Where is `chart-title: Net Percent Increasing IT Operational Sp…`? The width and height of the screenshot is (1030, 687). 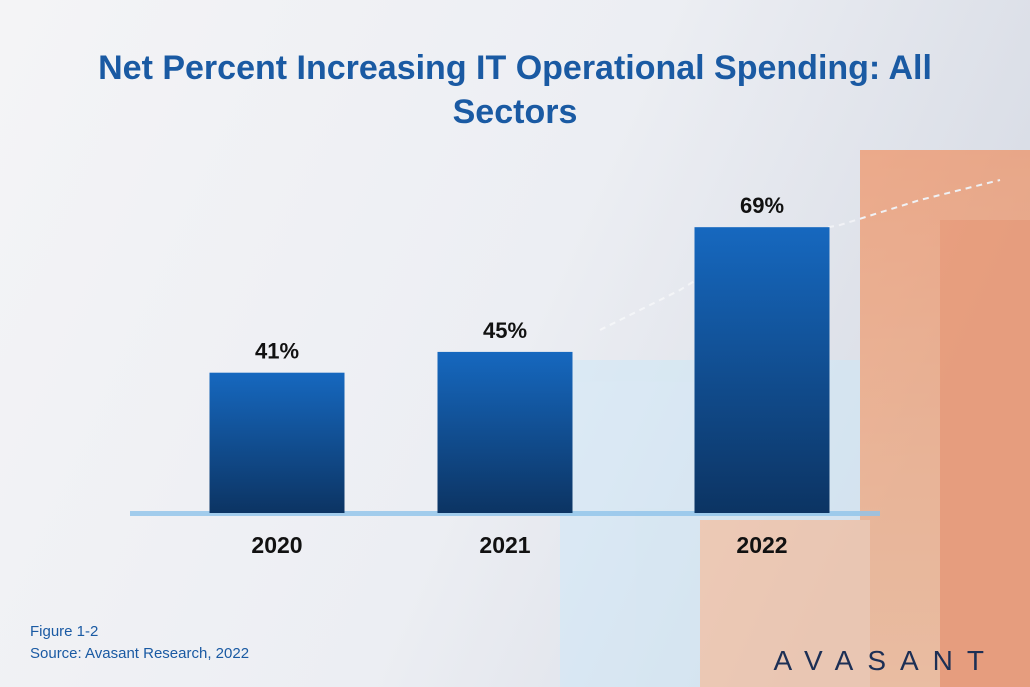 chart-title: Net Percent Increasing IT Operational Sp… is located at coordinates (515, 90).